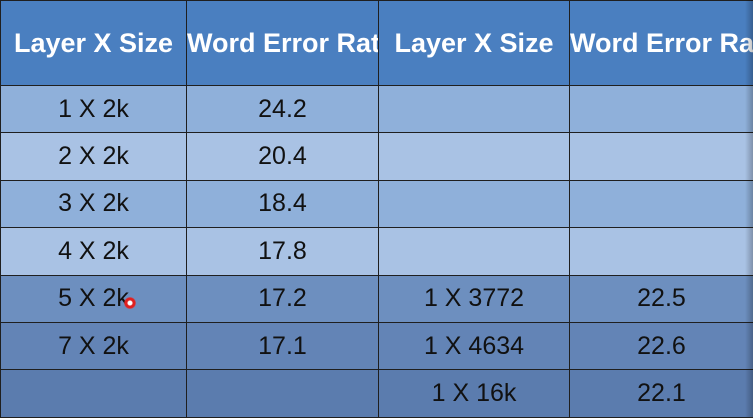  I want to click on table-row: 1 X 16k 22.1, so click(377, 393).